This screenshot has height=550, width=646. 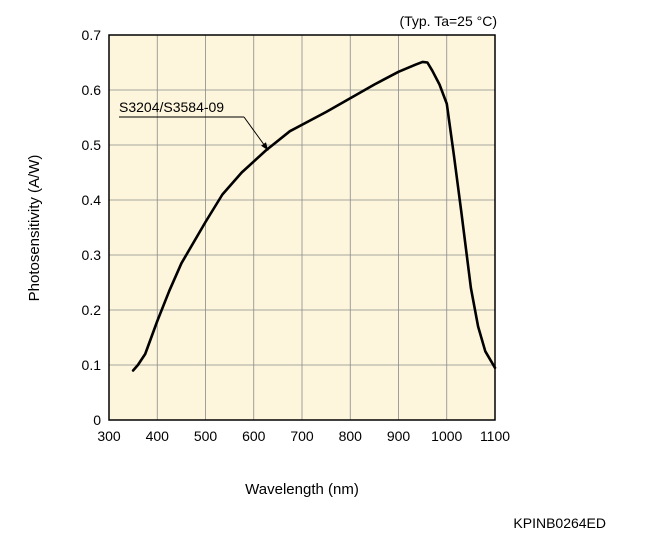 What do you see at coordinates (92, 90) in the screenshot?
I see `y-tick-label: 0.6` at bounding box center [92, 90].